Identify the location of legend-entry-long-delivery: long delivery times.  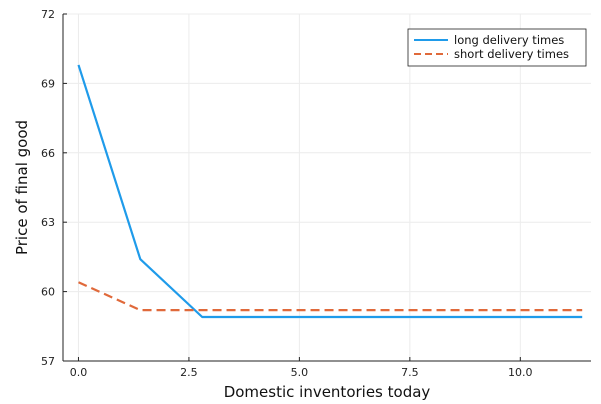
(489, 40).